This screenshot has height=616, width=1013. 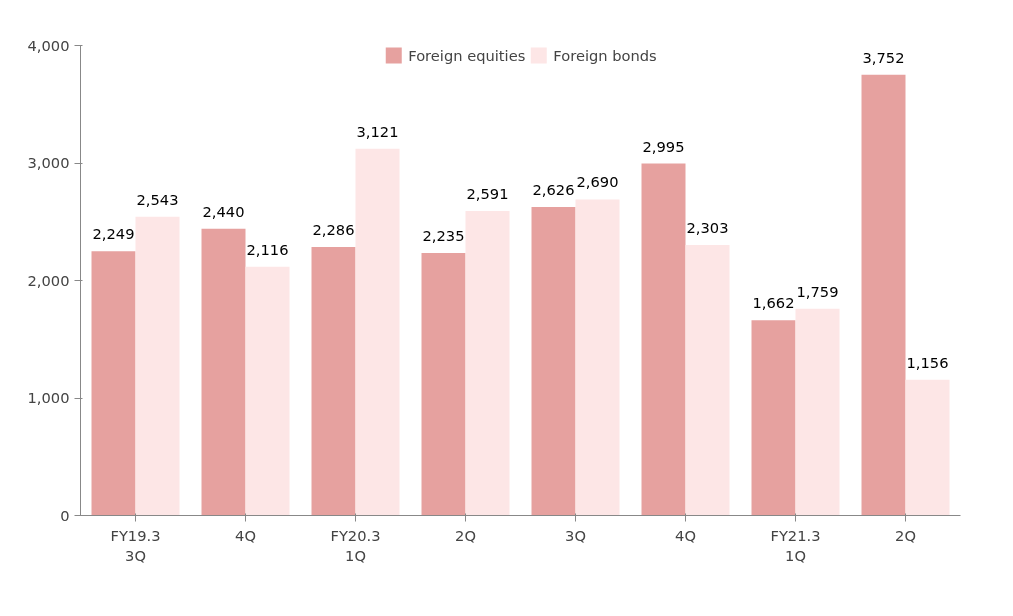 I want to click on data-label: 1,662, so click(x=773, y=303).